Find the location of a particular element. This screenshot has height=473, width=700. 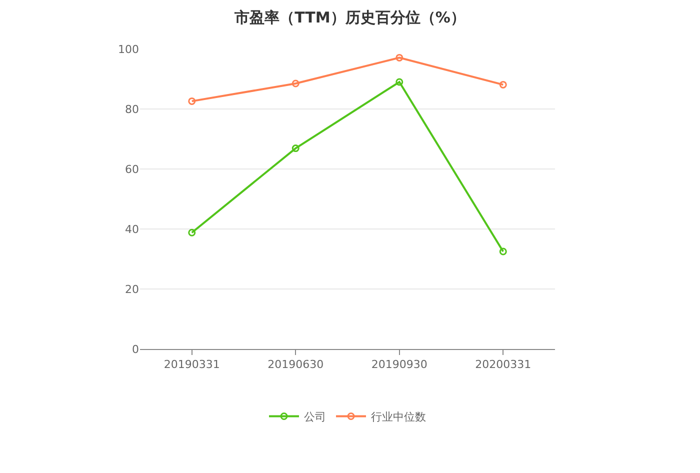

chart-title: 市盈率（TTM）历史百分位（%） is located at coordinates (350, 17).